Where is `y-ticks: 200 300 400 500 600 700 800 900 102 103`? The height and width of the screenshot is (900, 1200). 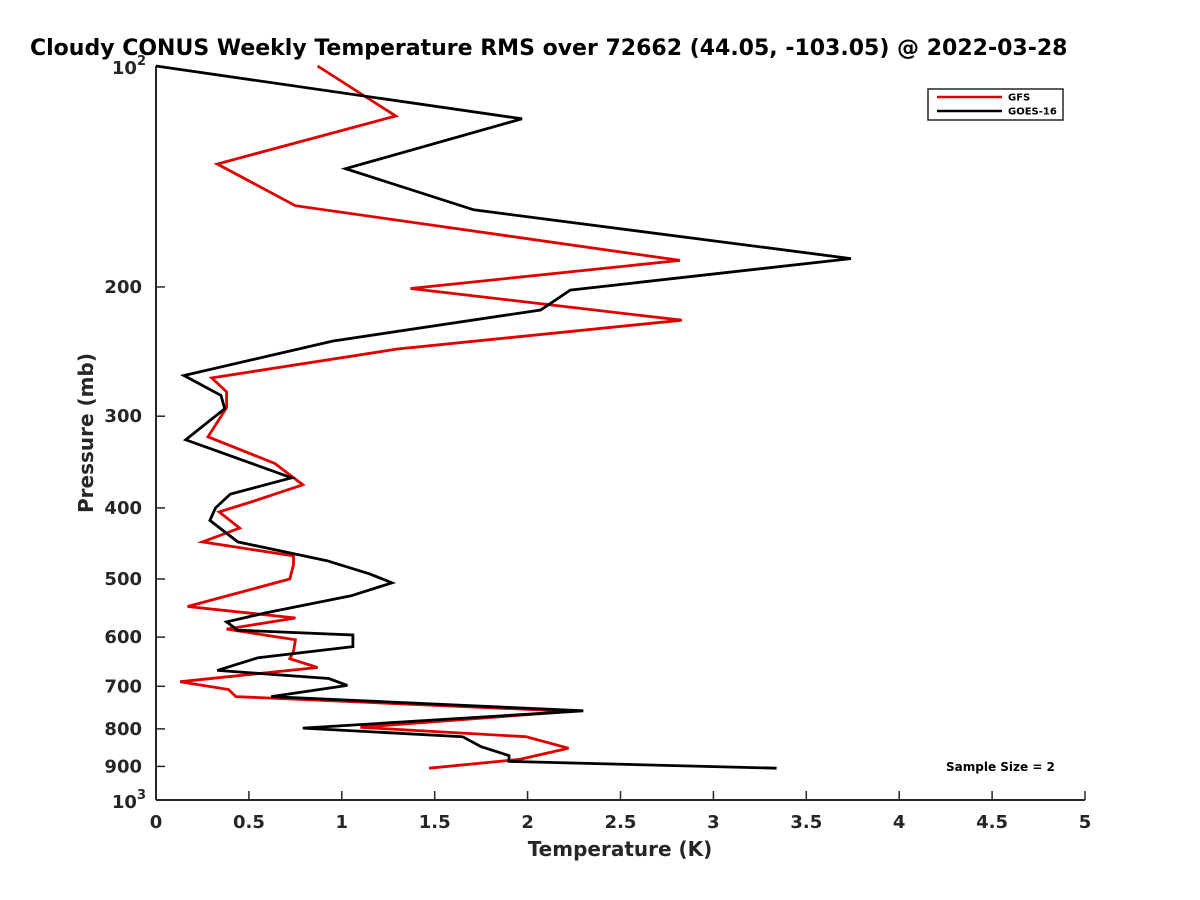 y-ticks: 200 300 400 500 600 700 800 900 102 103 is located at coordinates (134, 433).